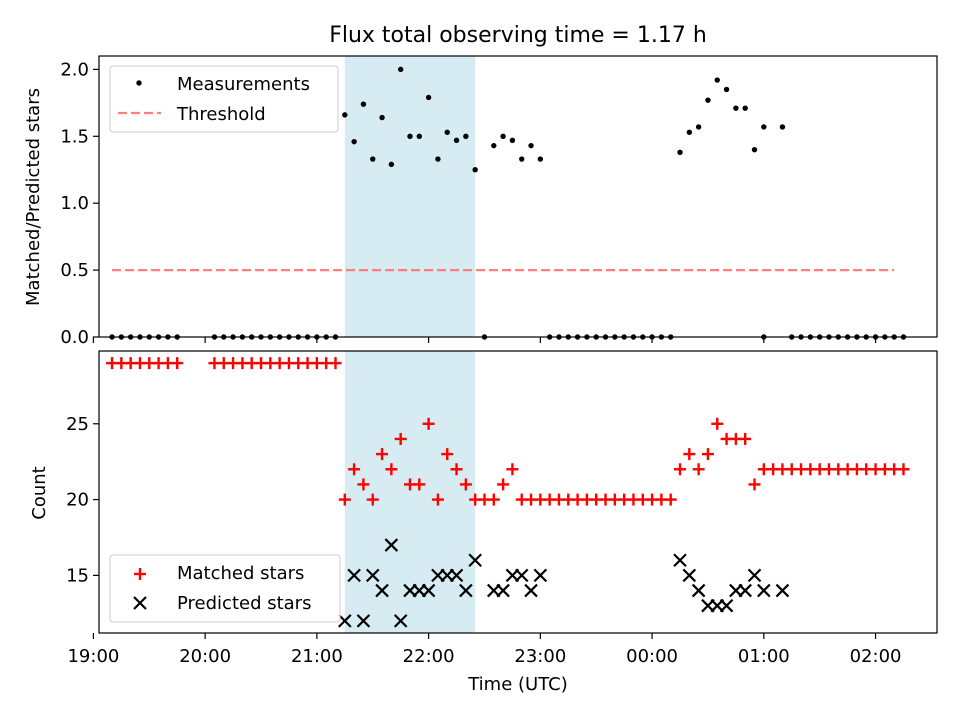 The image size is (960, 720). Describe the element at coordinates (221, 114) in the screenshot. I see `legend-threshold-label: Threshold` at that location.